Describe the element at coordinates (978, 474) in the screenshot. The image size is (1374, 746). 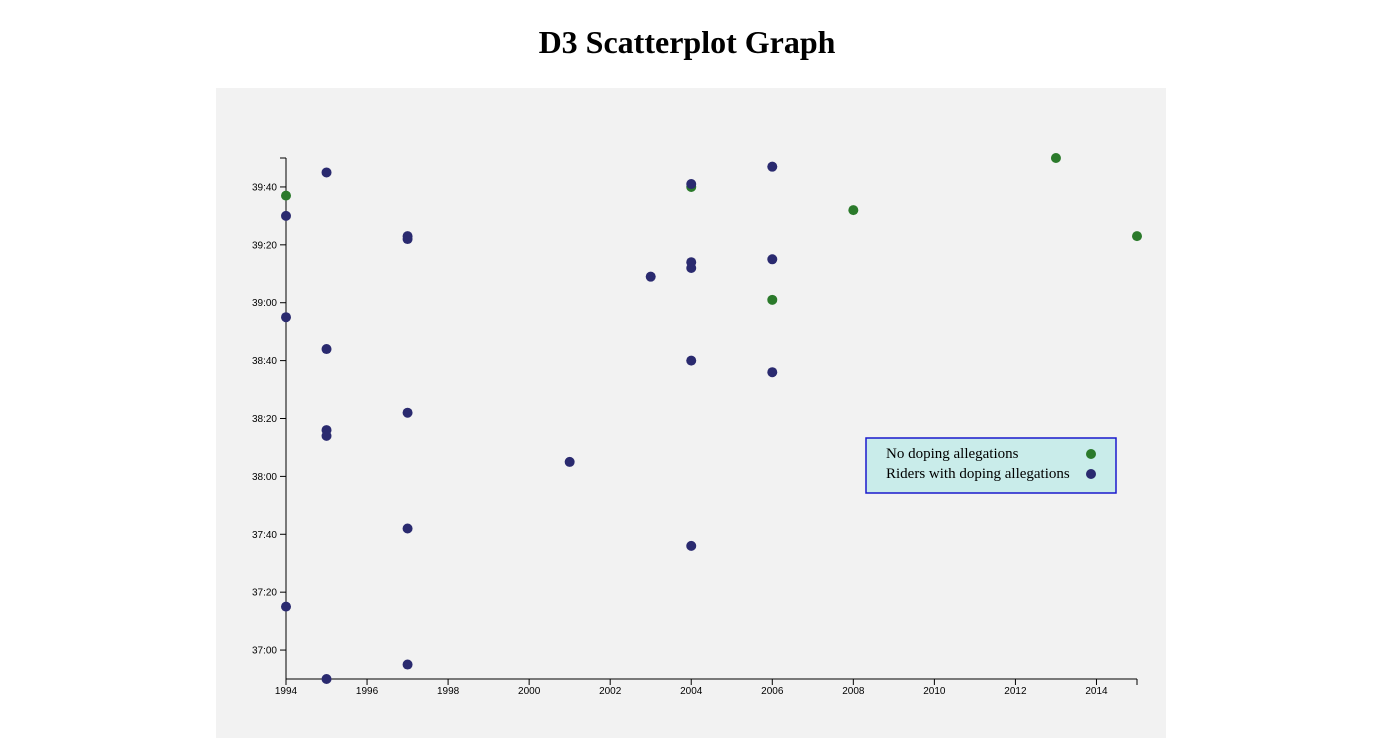
I see `legend-label: Riders with doping allegations` at that location.